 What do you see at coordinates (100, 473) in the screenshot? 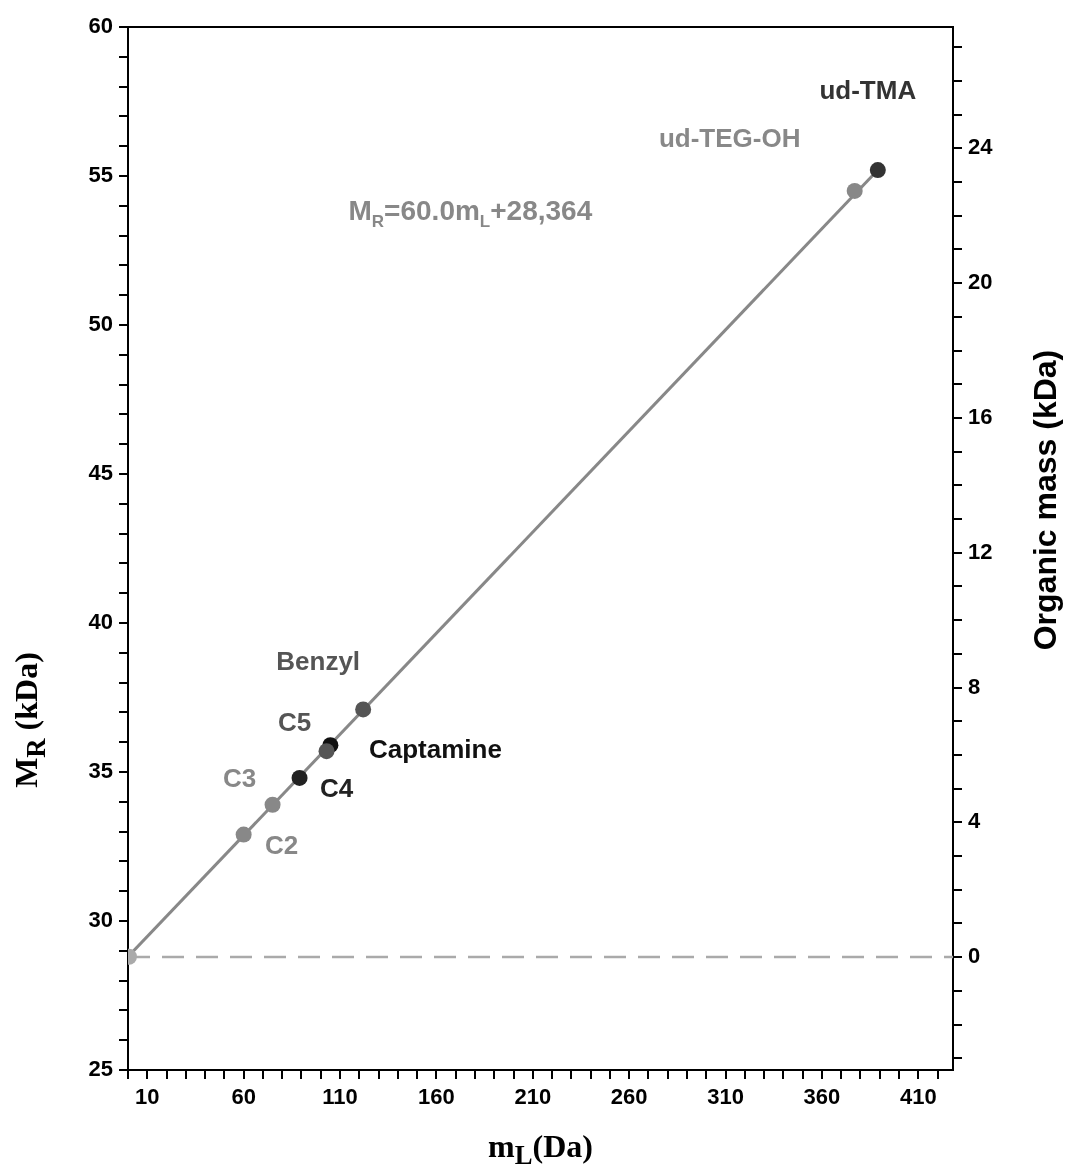
I see `y-tick-label: 45` at bounding box center [100, 473].